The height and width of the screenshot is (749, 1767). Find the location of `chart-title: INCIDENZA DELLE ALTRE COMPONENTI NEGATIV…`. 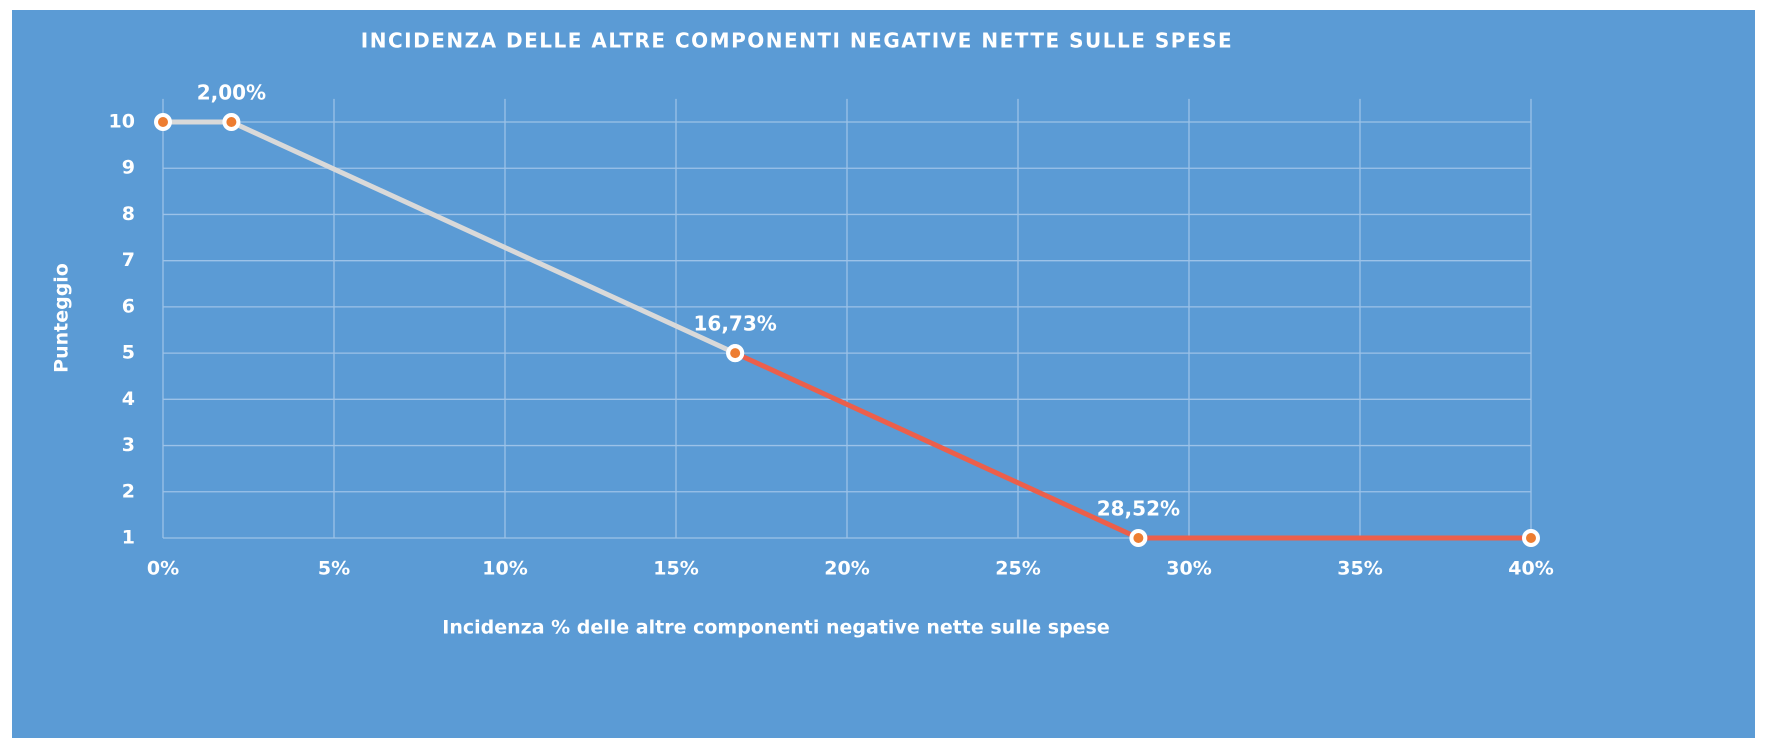

chart-title: INCIDENZA DELLE ALTRE COMPONENTI NEGATIV… is located at coordinates (797, 41).